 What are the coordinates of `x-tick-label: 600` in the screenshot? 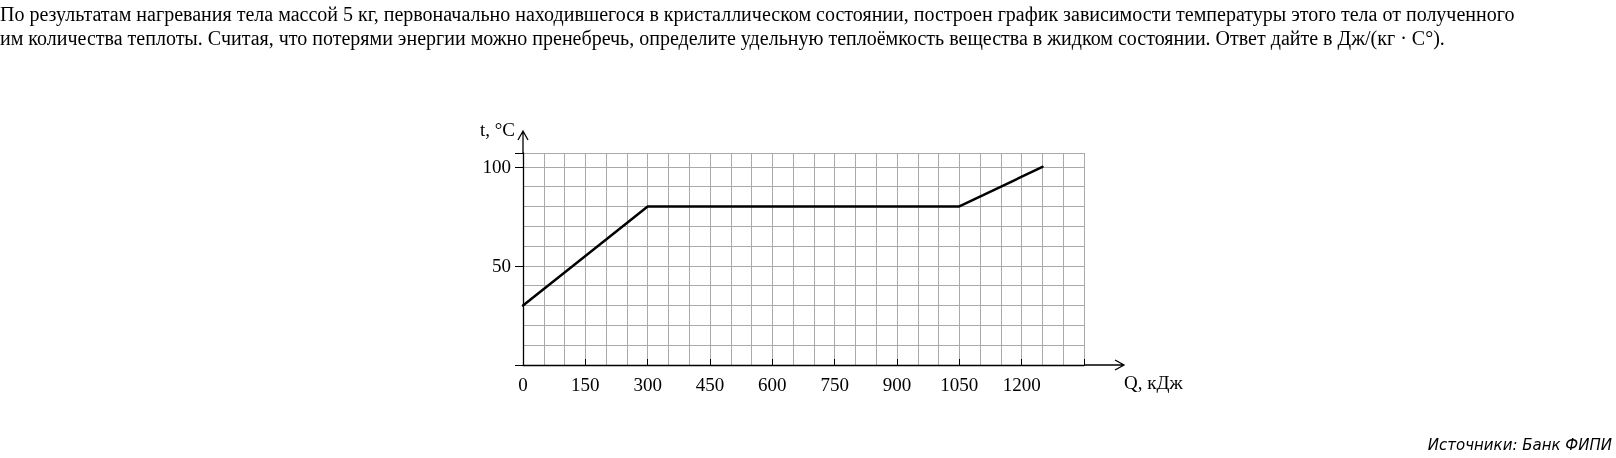 It's located at (772, 384).